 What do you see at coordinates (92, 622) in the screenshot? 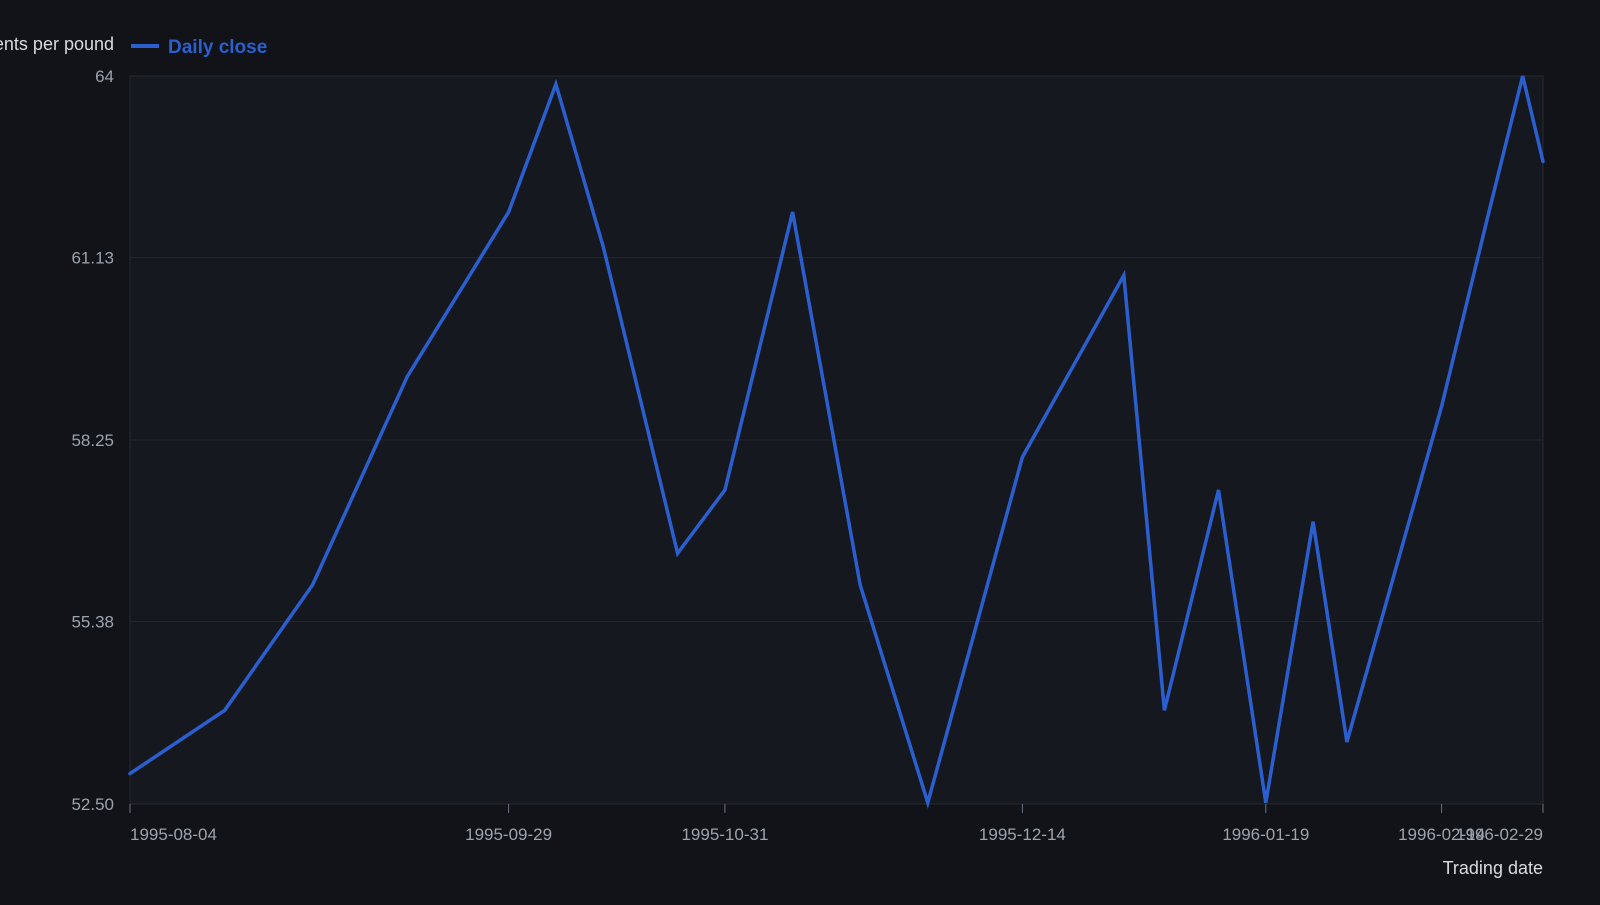
I see `y-tick-label: 55.38` at bounding box center [92, 622].